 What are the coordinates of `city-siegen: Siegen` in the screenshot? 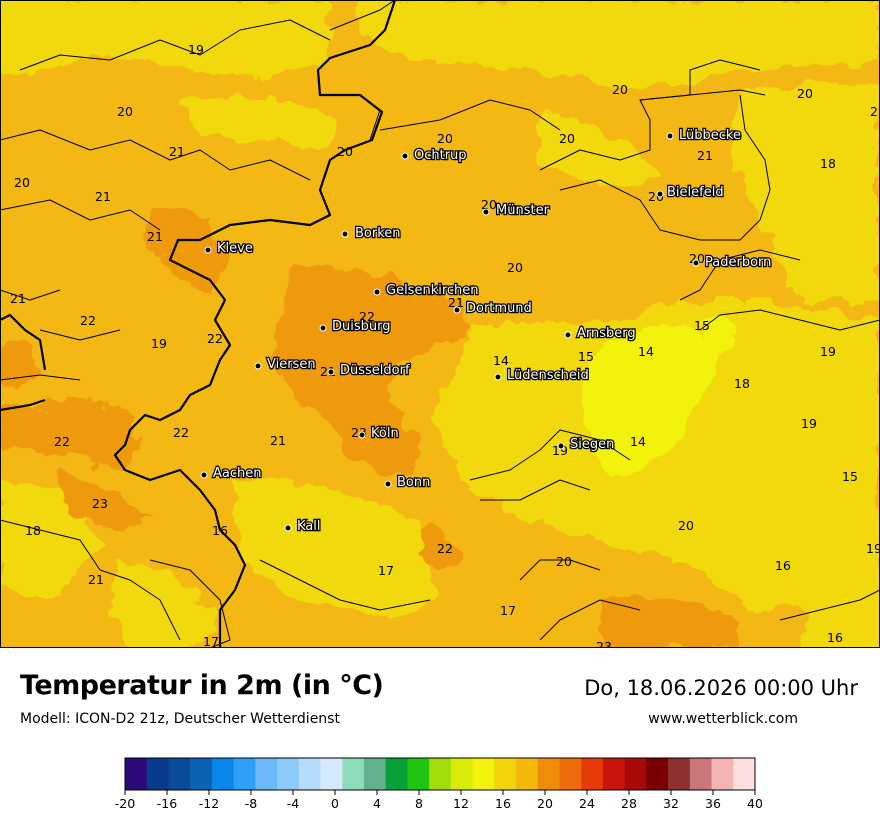 It's located at (586, 444).